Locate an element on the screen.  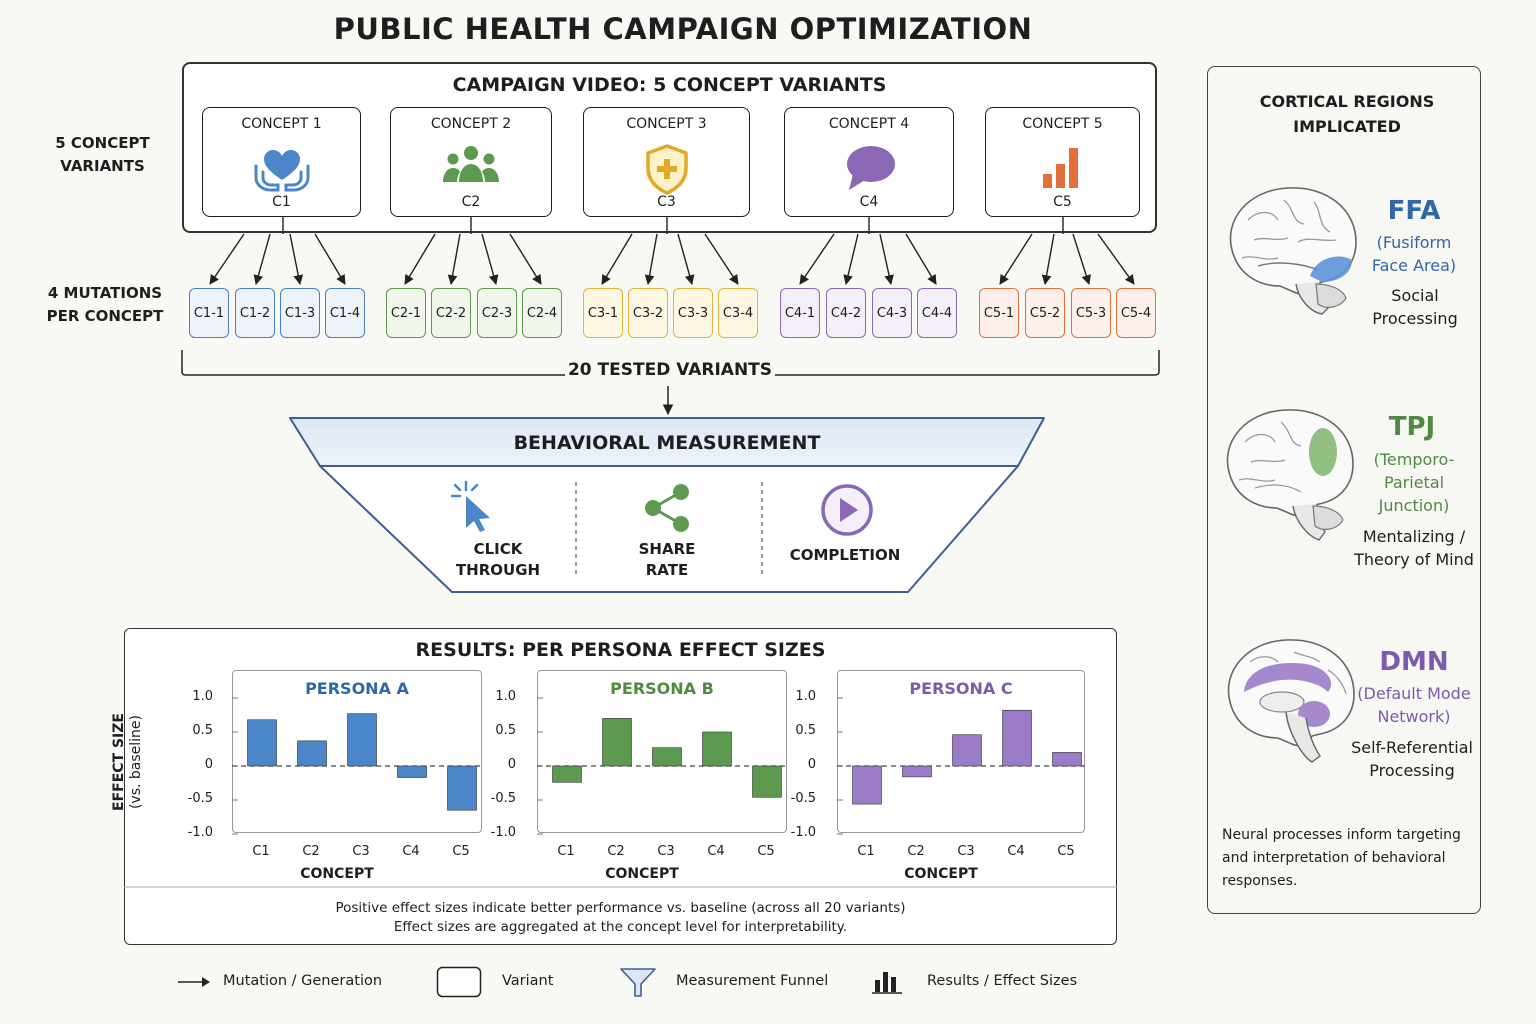
variant-c2-2: C2-2 is located at coordinates (451, 313).